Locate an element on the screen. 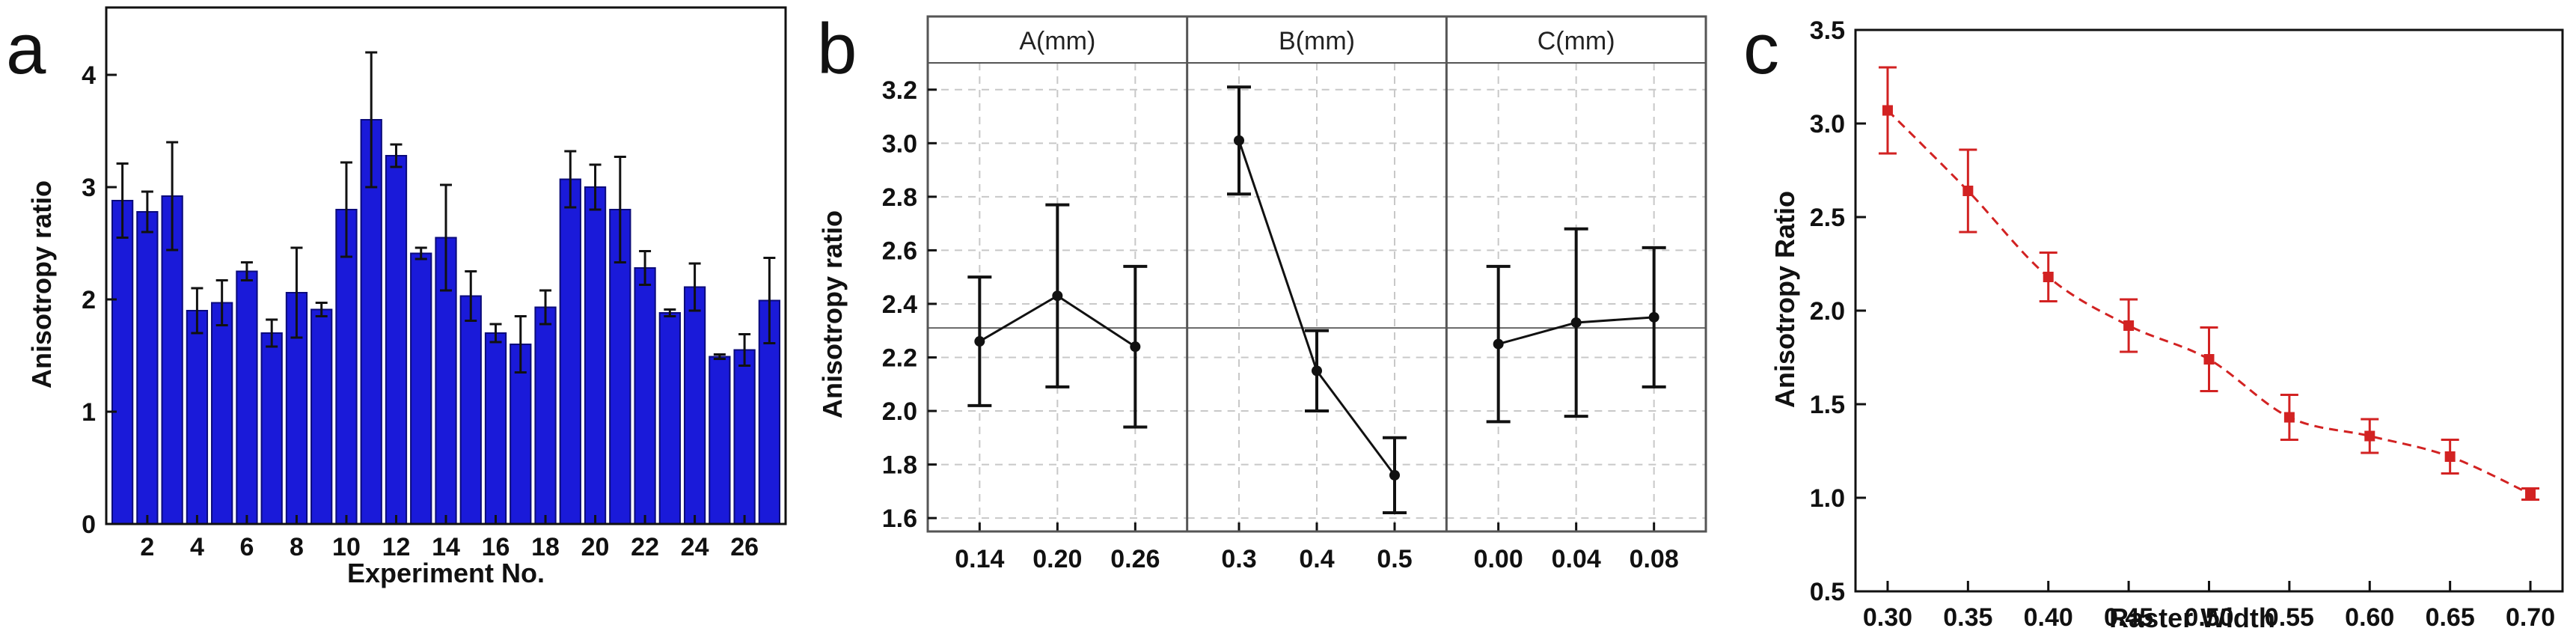  x-tick-label: 18 is located at coordinates (545, 547).